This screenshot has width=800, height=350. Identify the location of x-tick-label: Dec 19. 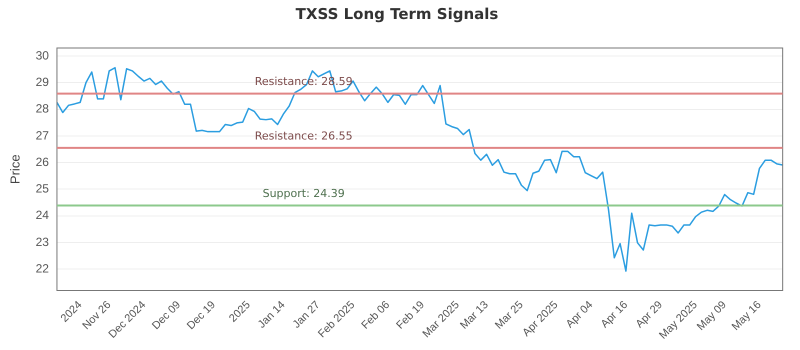
(201, 315).